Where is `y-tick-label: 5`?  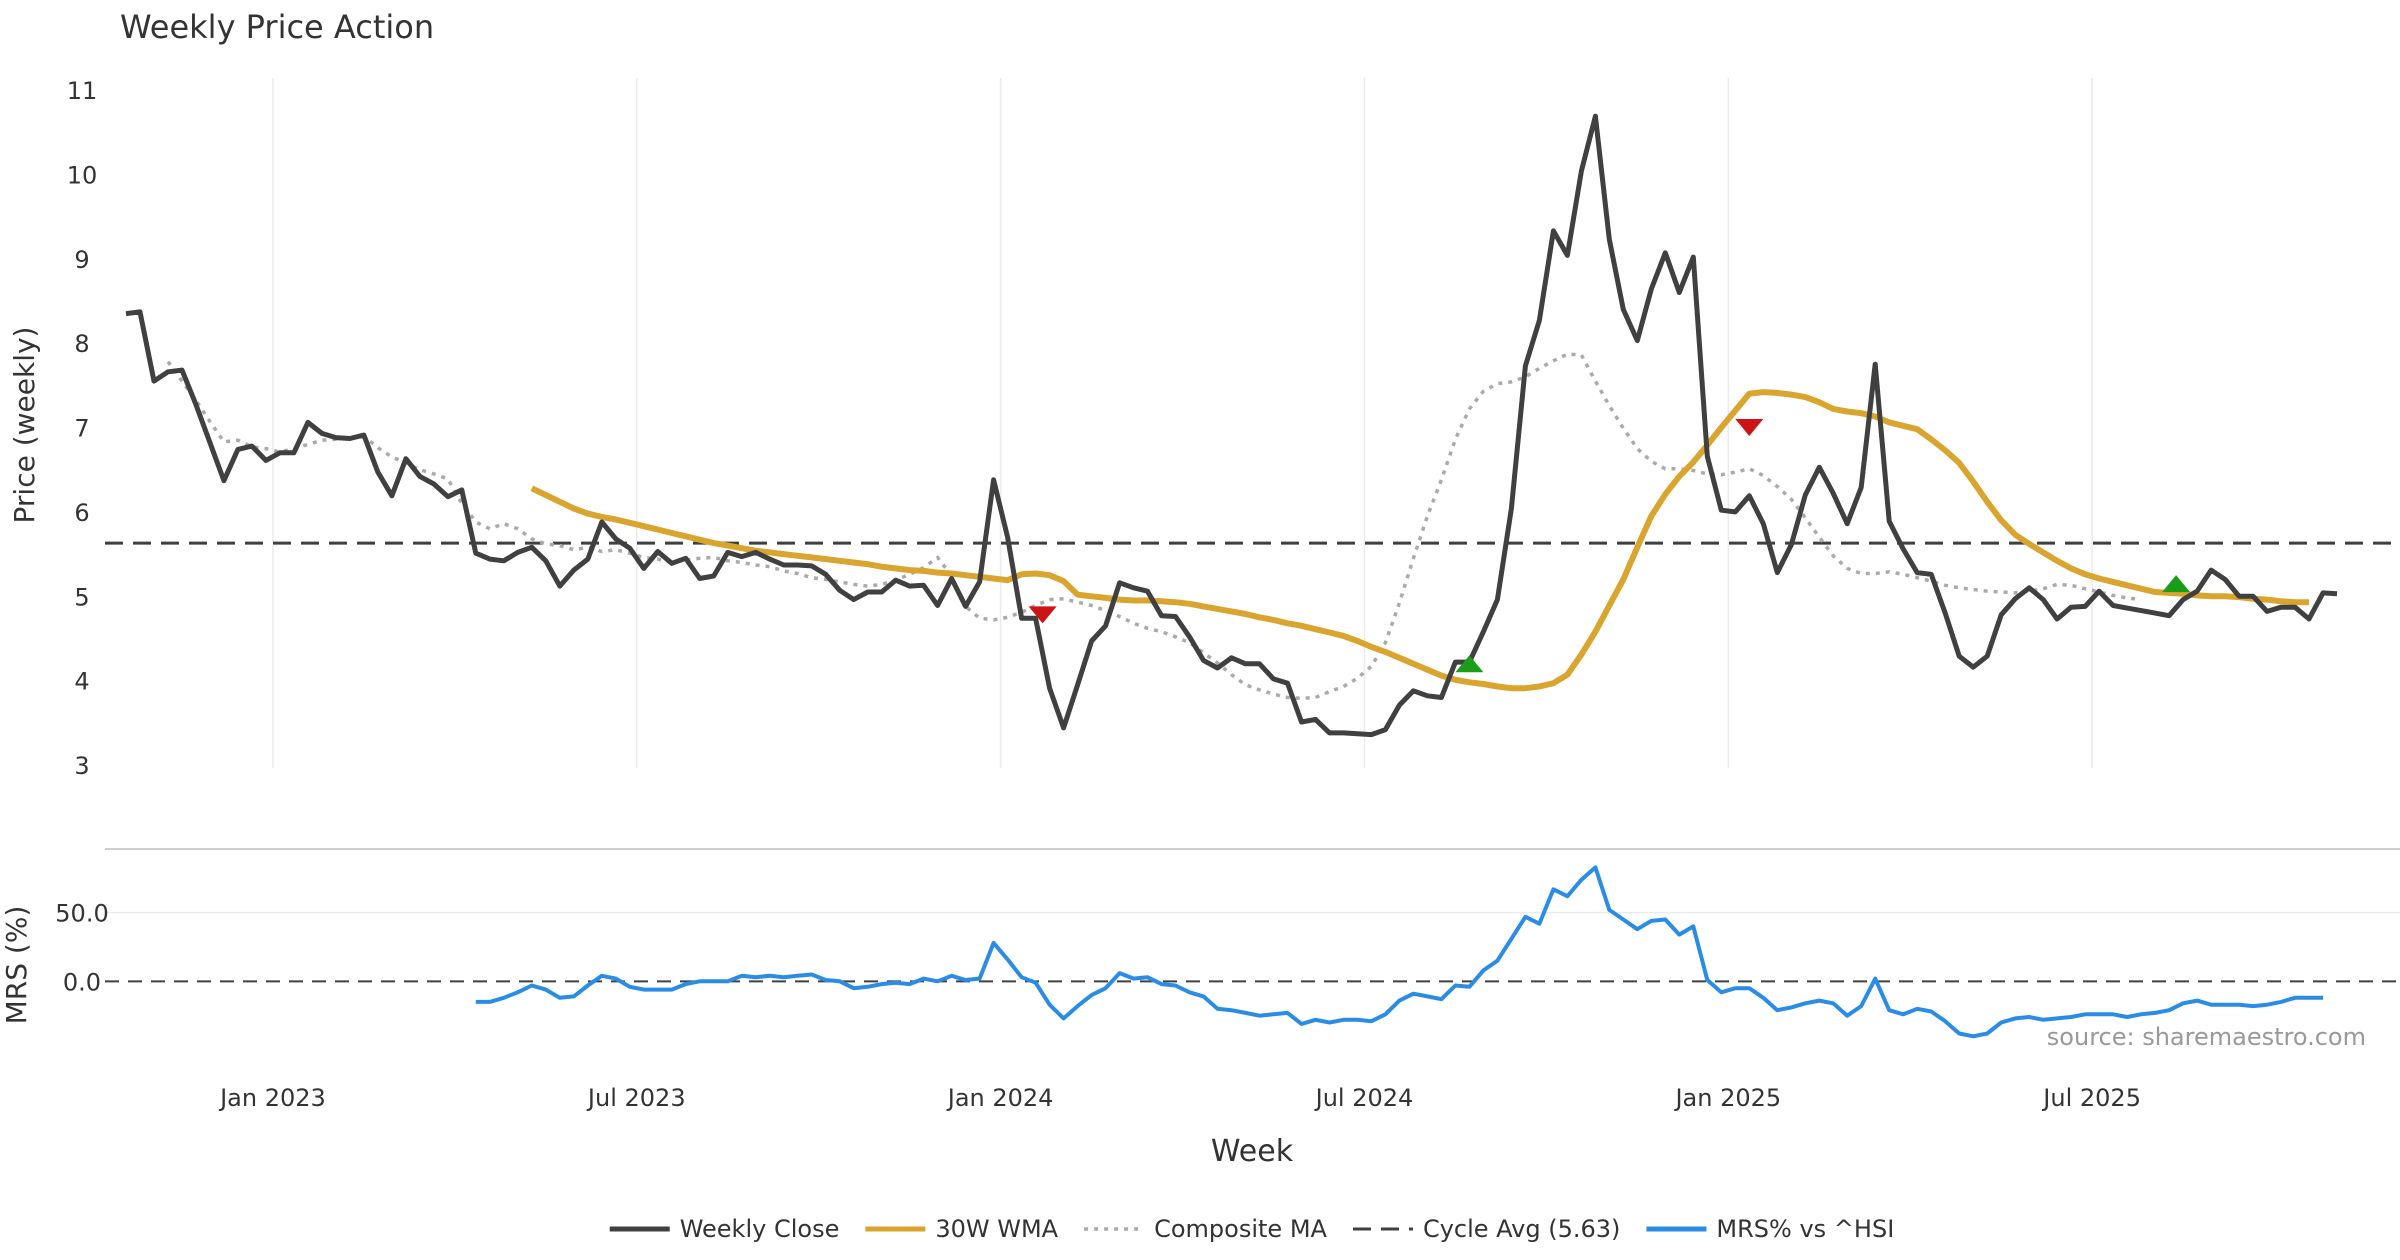 y-tick-label: 5 is located at coordinates (81, 597).